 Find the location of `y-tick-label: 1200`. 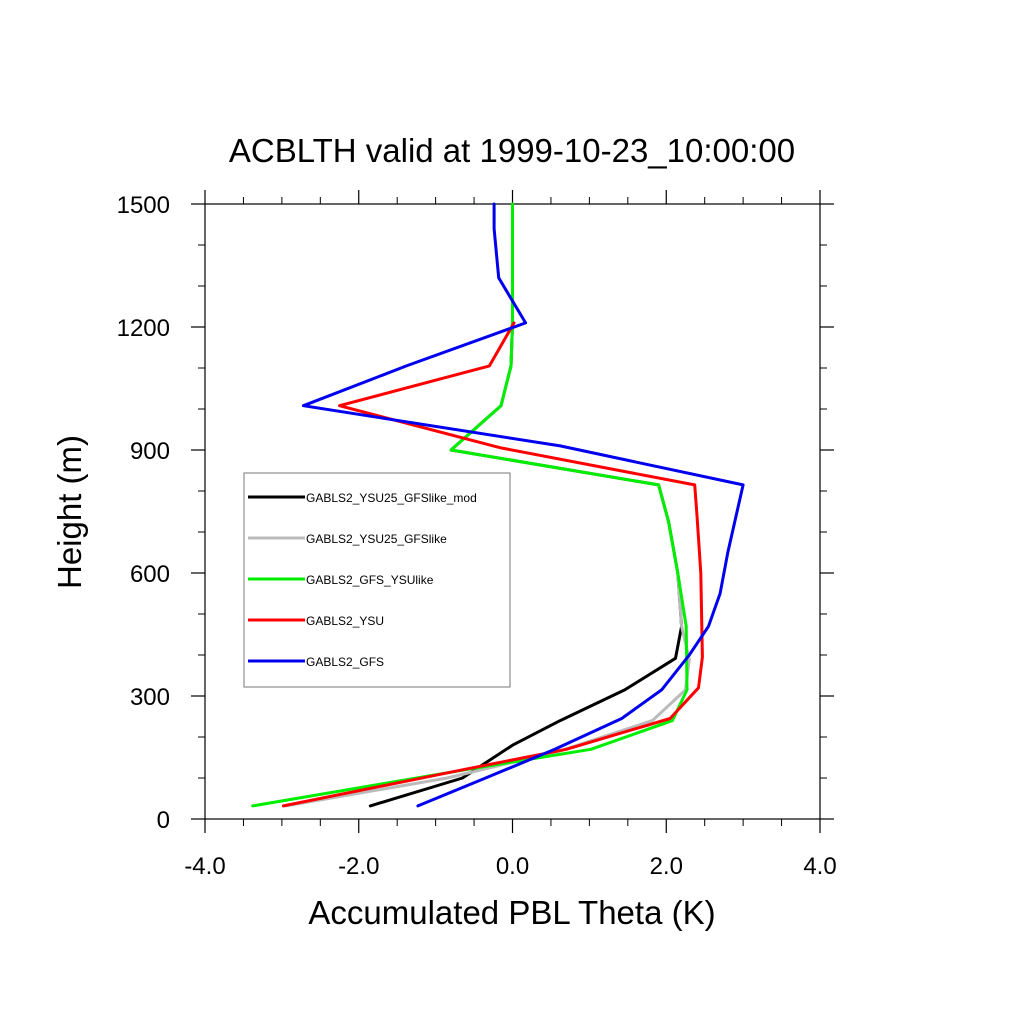

y-tick-label: 1200 is located at coordinates (143, 328).